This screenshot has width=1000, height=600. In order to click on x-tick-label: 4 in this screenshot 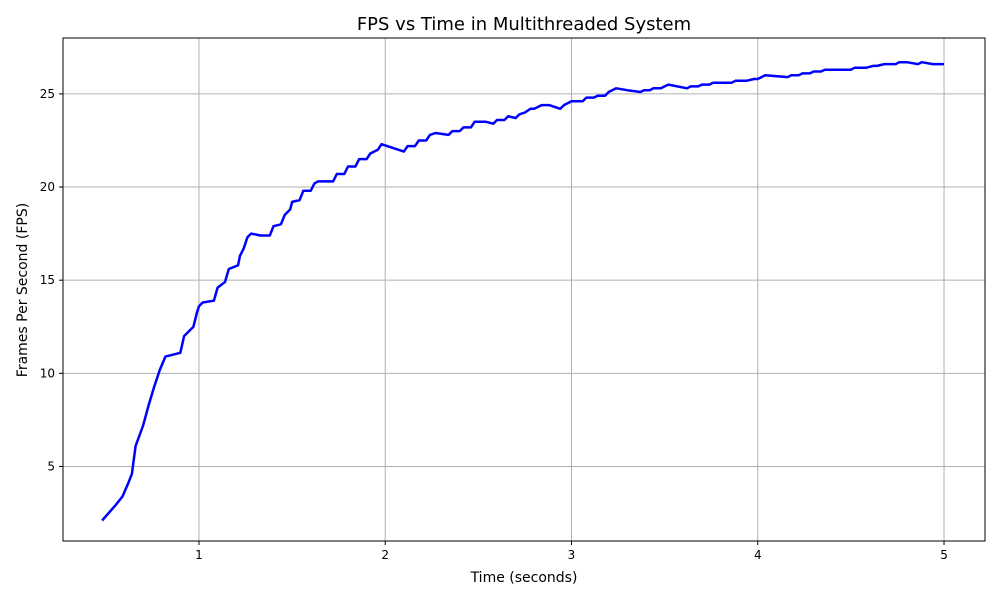, I will do `click(758, 555)`.